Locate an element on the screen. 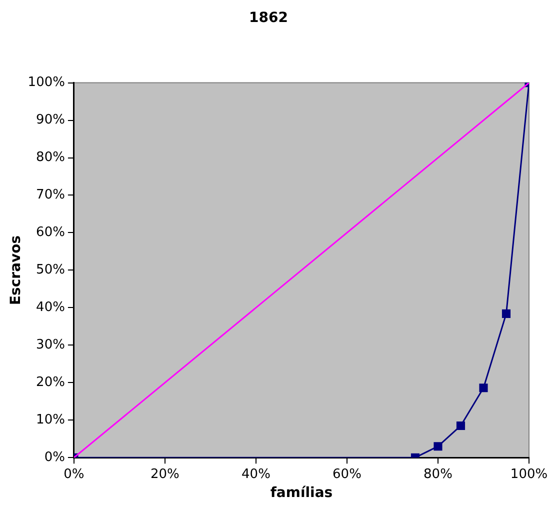 Image resolution: width=551 pixels, height=508 pixels. x-tick-label: 20% is located at coordinates (165, 474).